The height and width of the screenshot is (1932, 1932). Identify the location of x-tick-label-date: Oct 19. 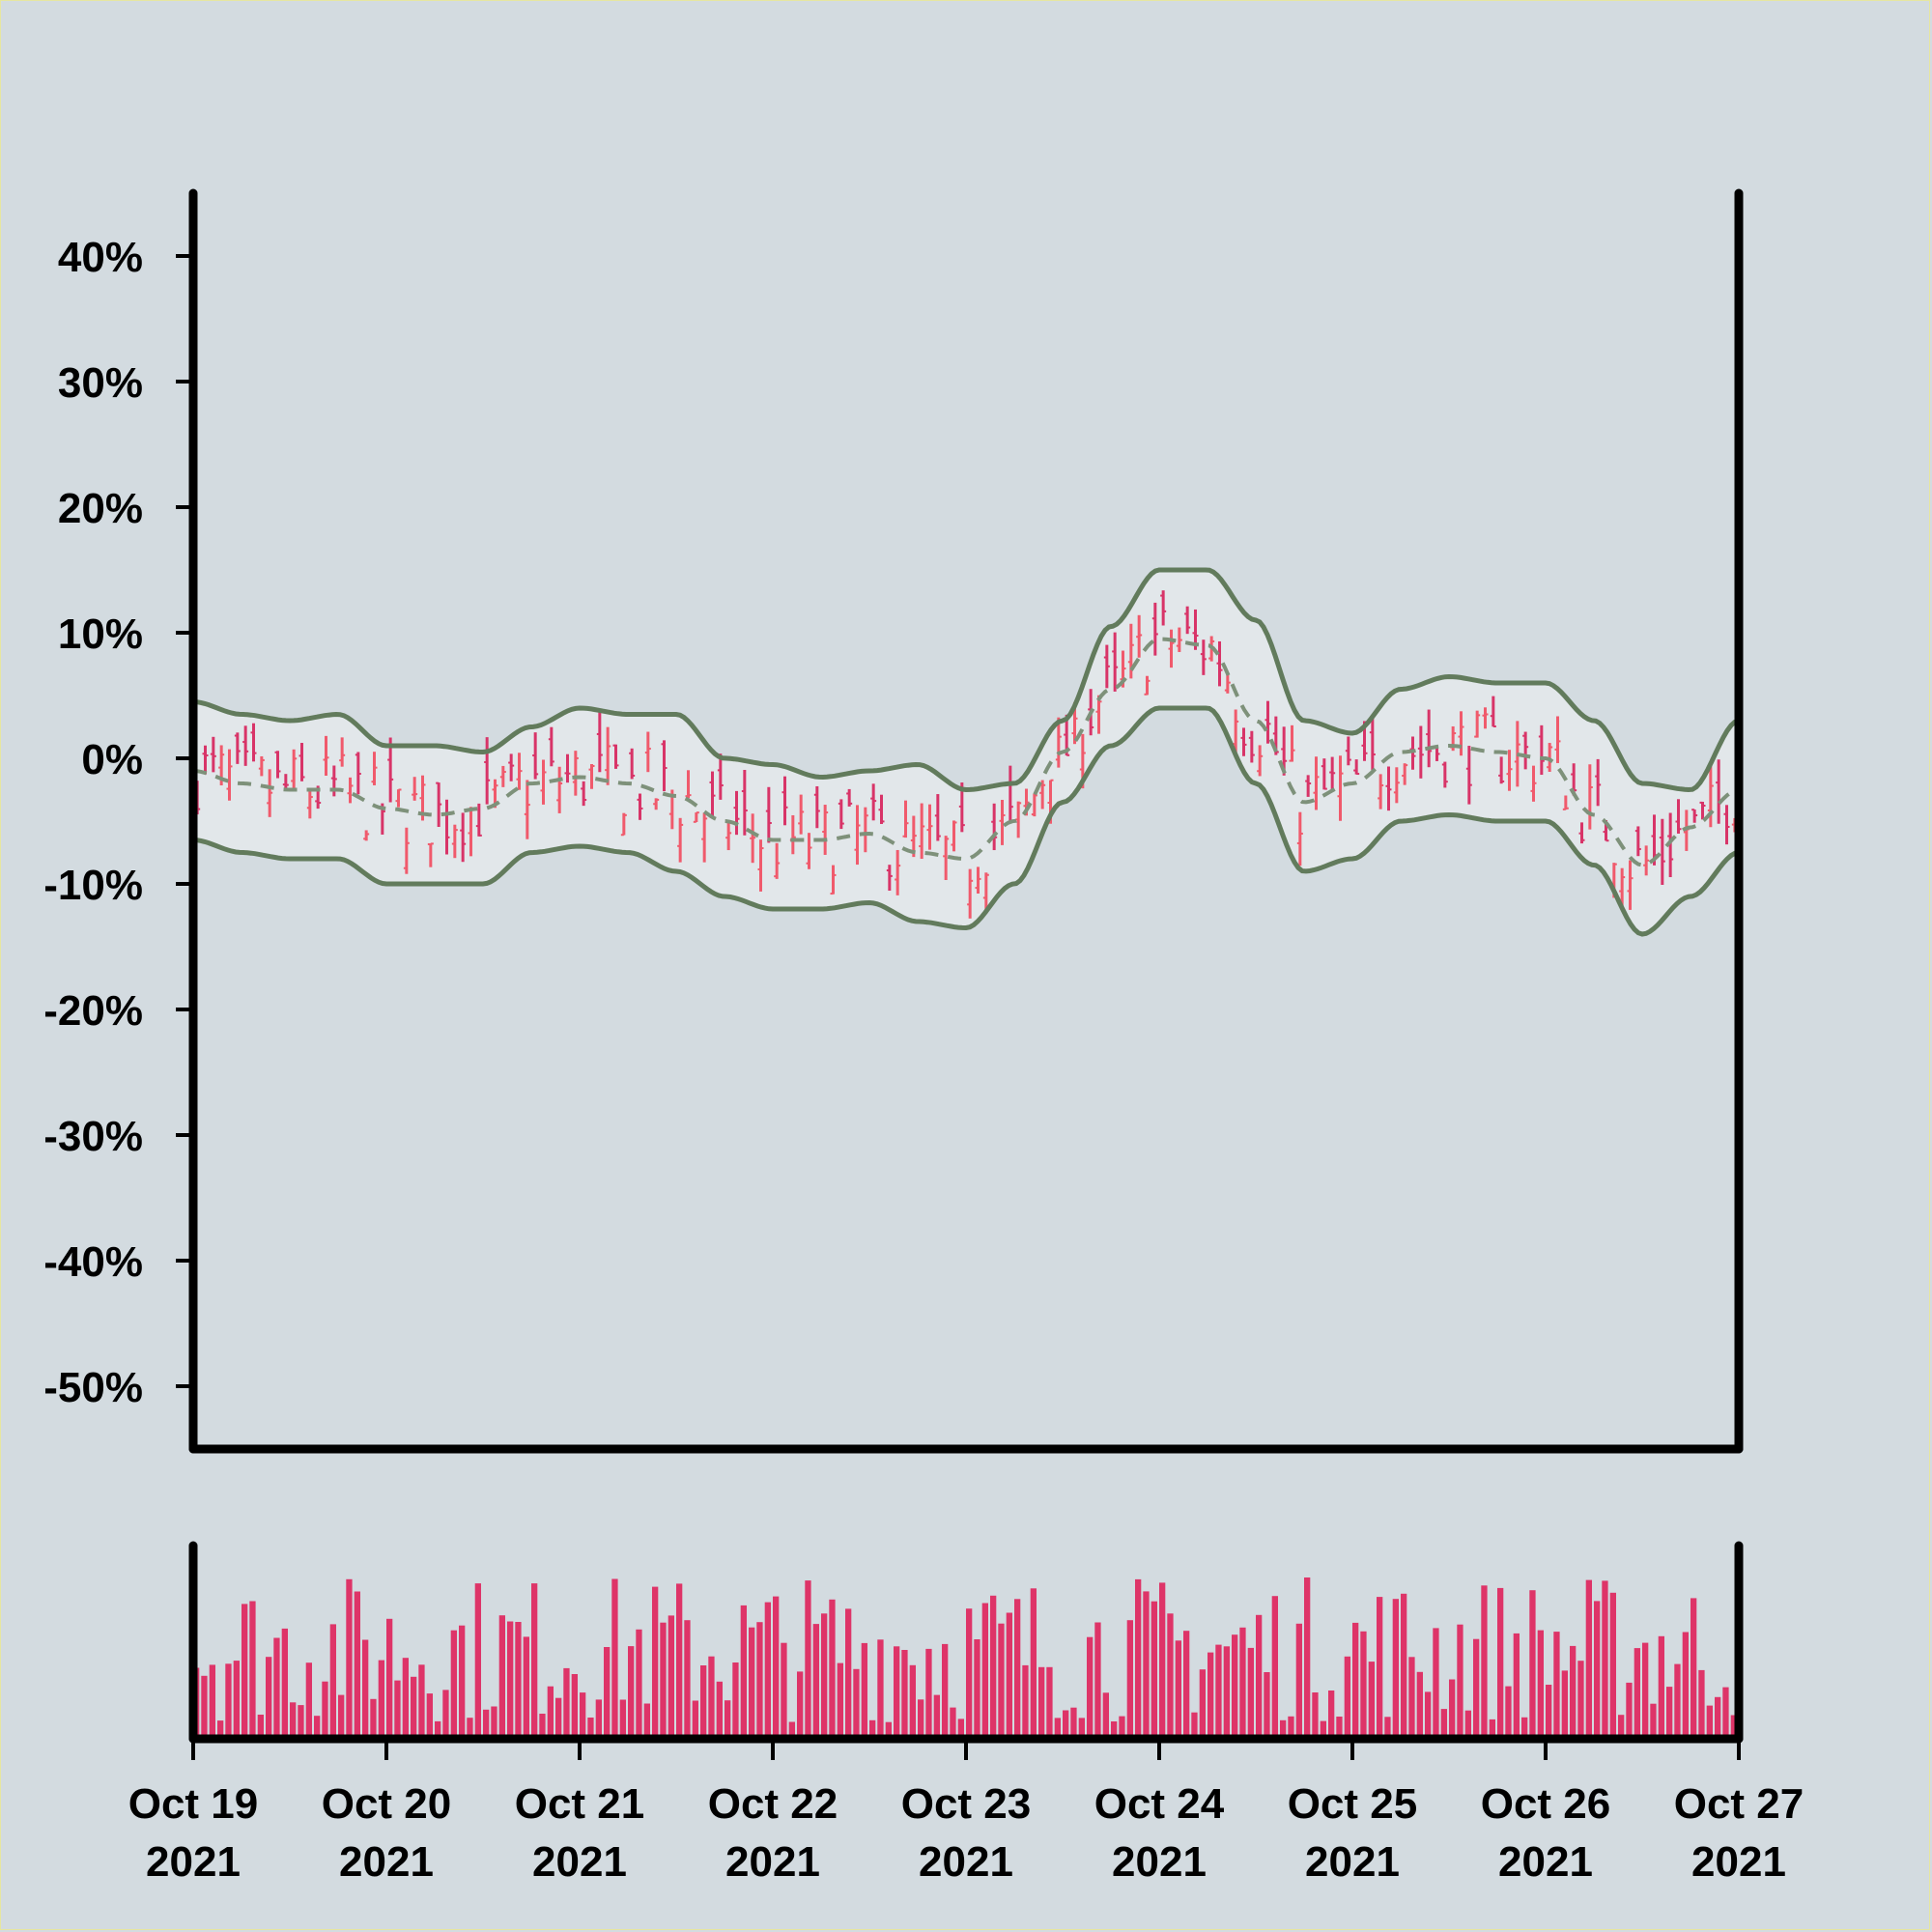
(193, 1804).